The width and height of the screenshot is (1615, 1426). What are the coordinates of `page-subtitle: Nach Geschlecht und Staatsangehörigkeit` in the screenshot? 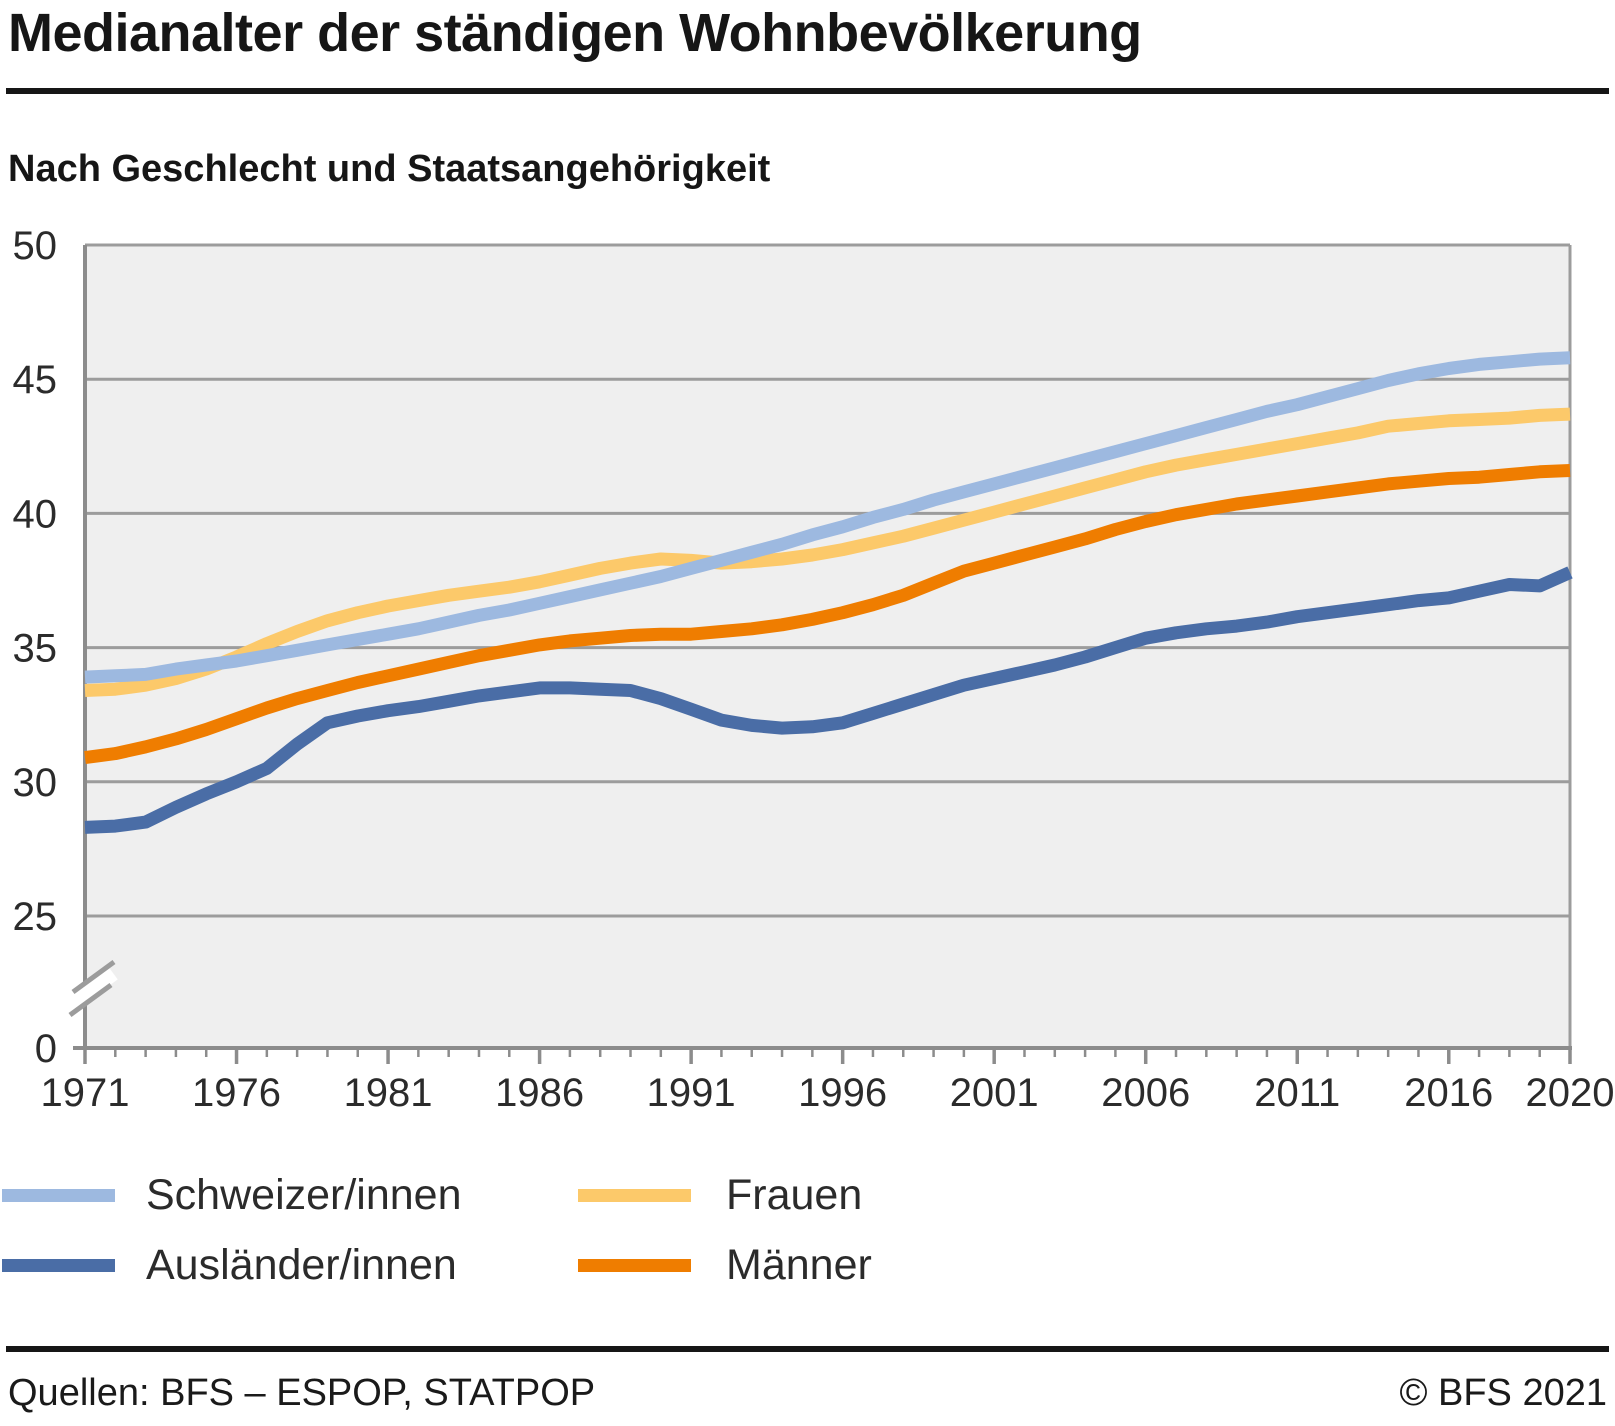 It's located at (389, 169).